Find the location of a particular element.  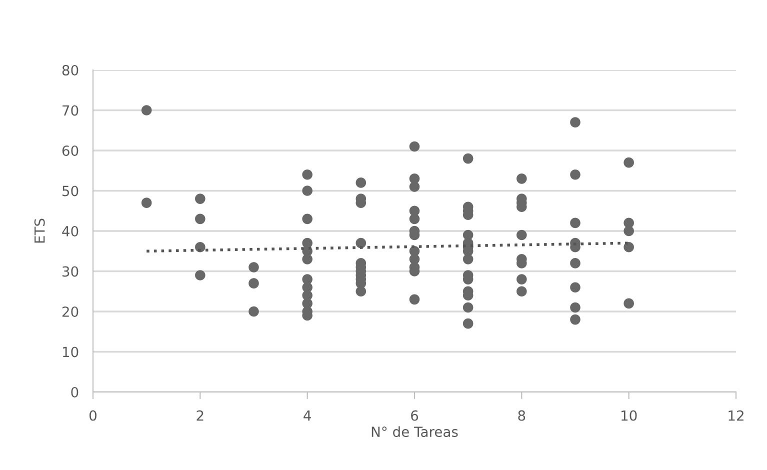

y-tick-label: 0 is located at coordinates (74, 392).